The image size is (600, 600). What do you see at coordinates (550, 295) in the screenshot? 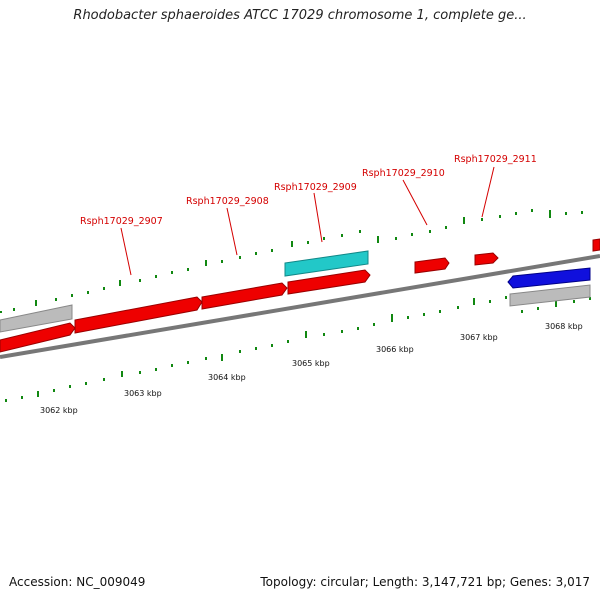
I see `gene-feature-gray-right` at bounding box center [550, 295].